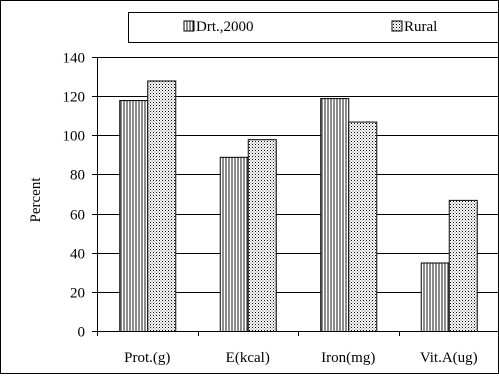 The height and width of the screenshot is (379, 499). I want to click on y-tick-label: 40, so click(77, 255).